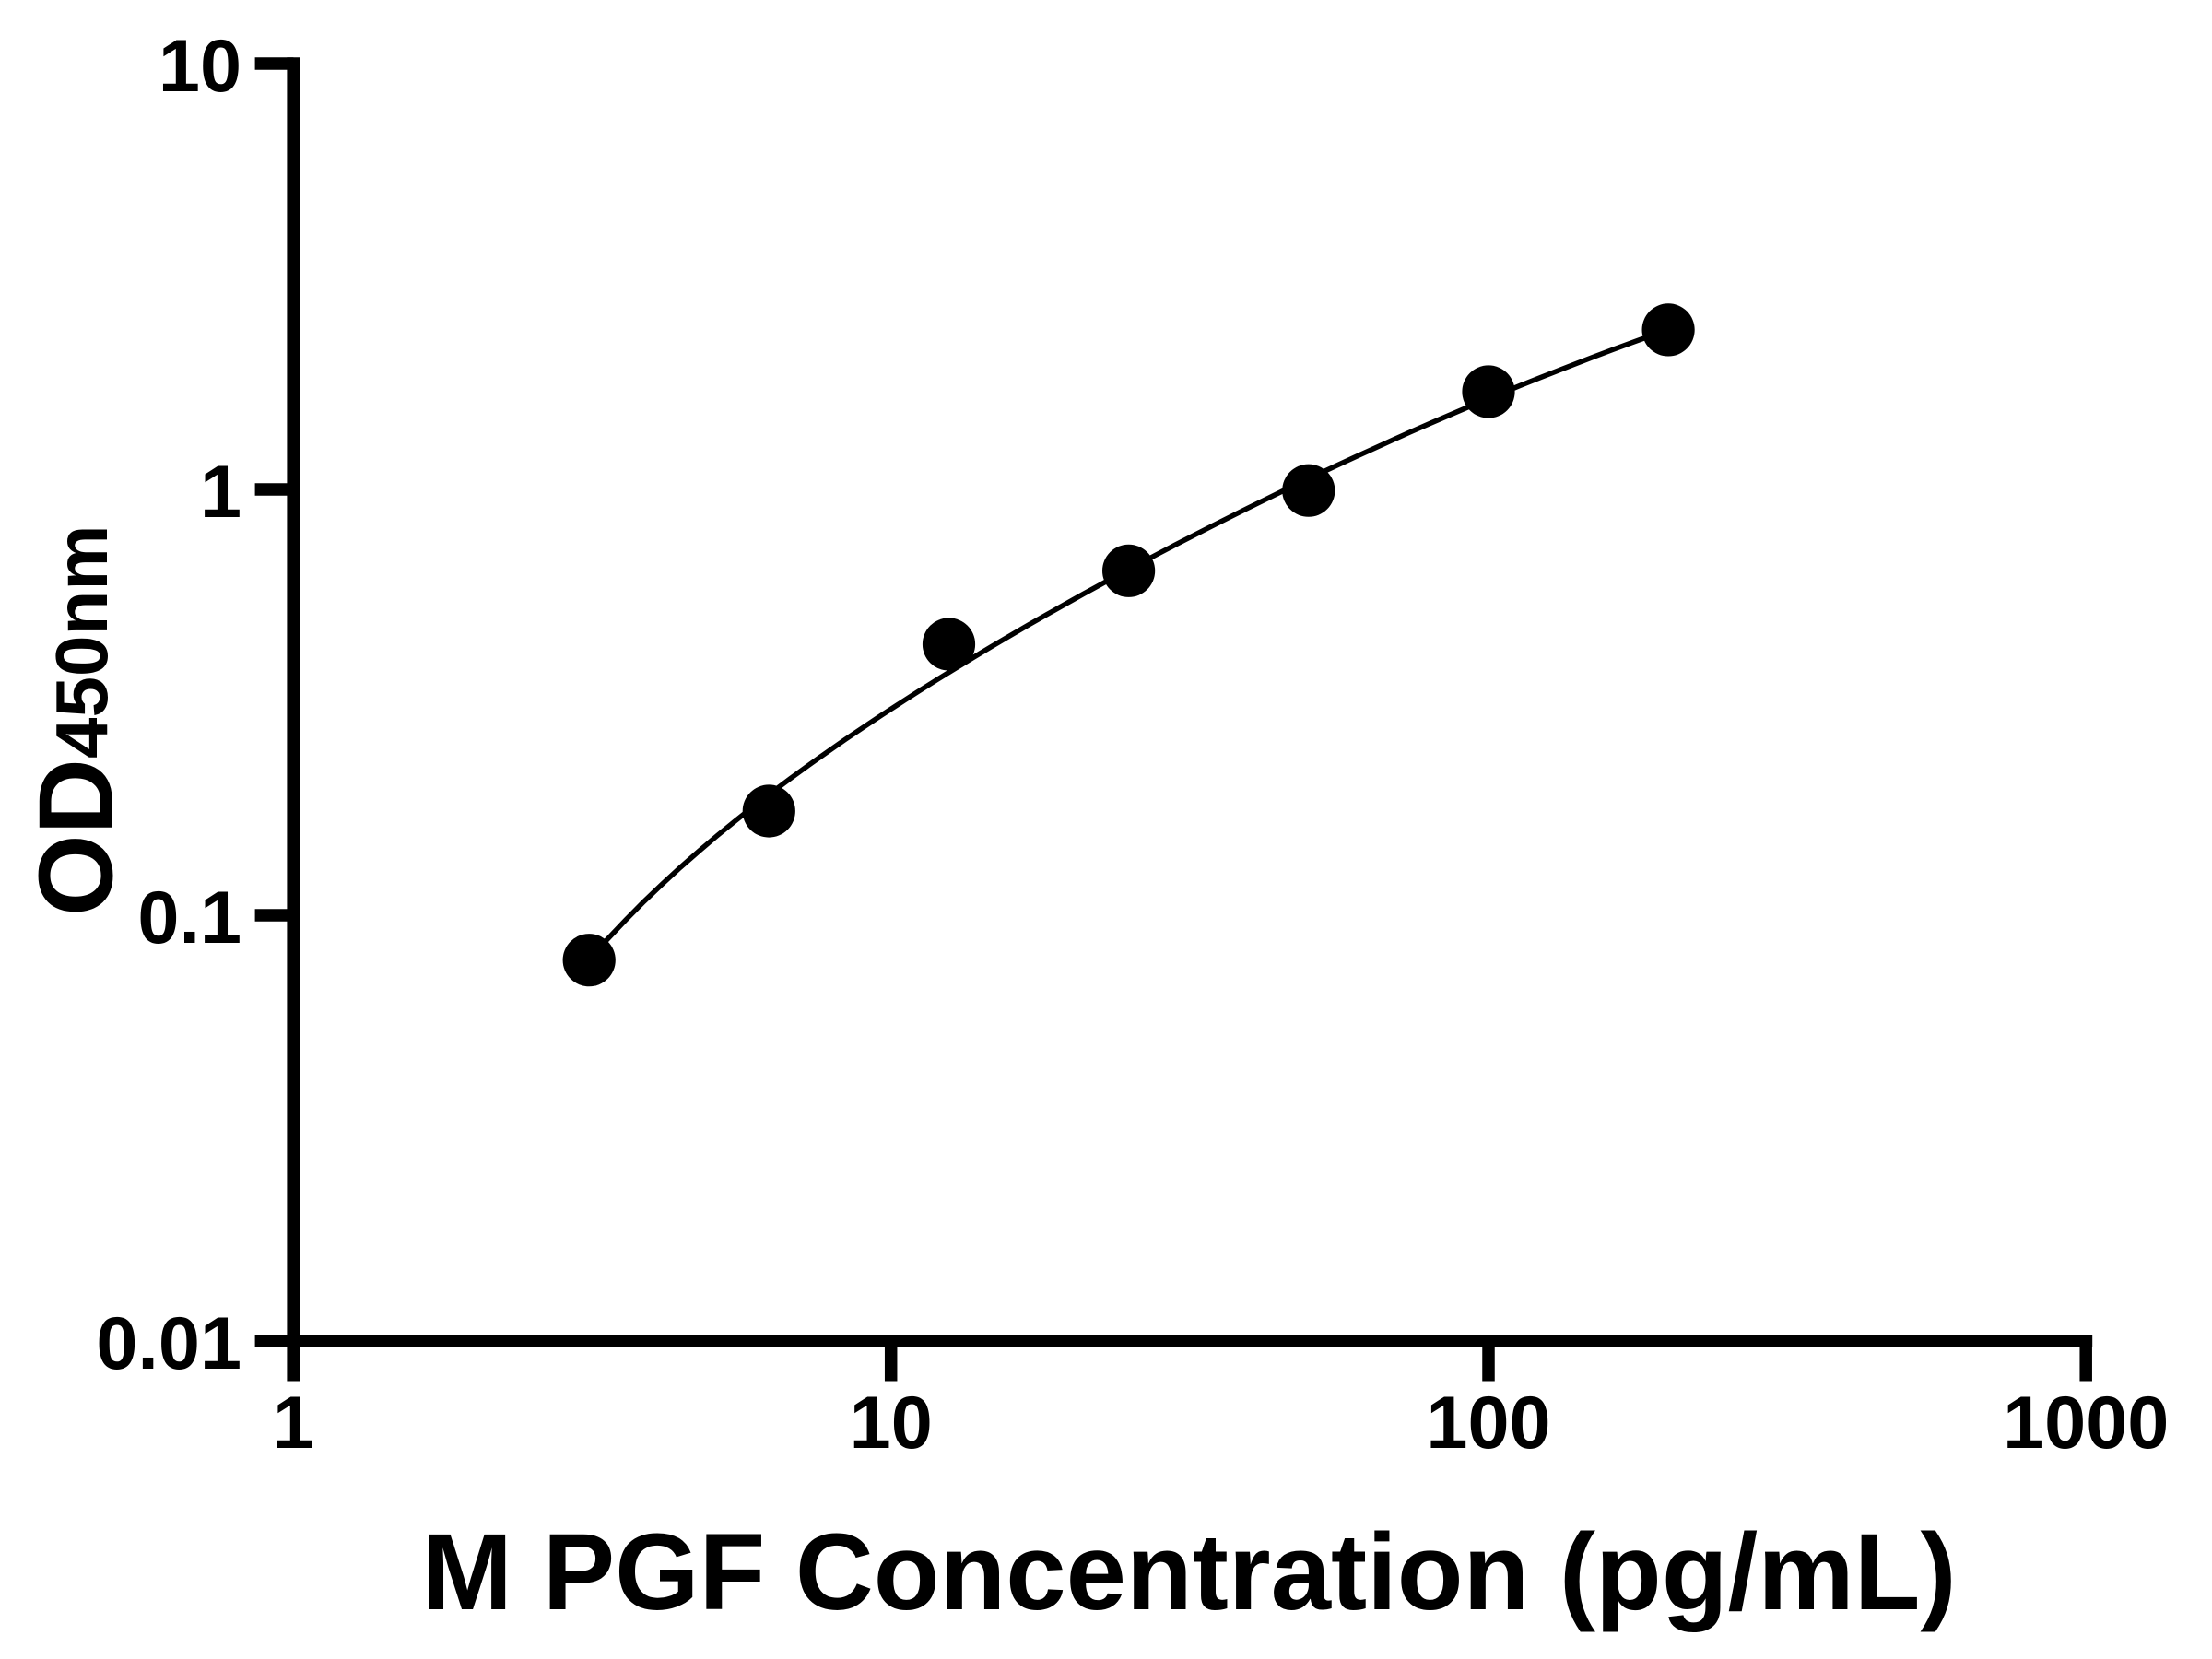 This screenshot has width=2212, height=1659. I want to click on svg-text: 100, so click(1488, 1423).